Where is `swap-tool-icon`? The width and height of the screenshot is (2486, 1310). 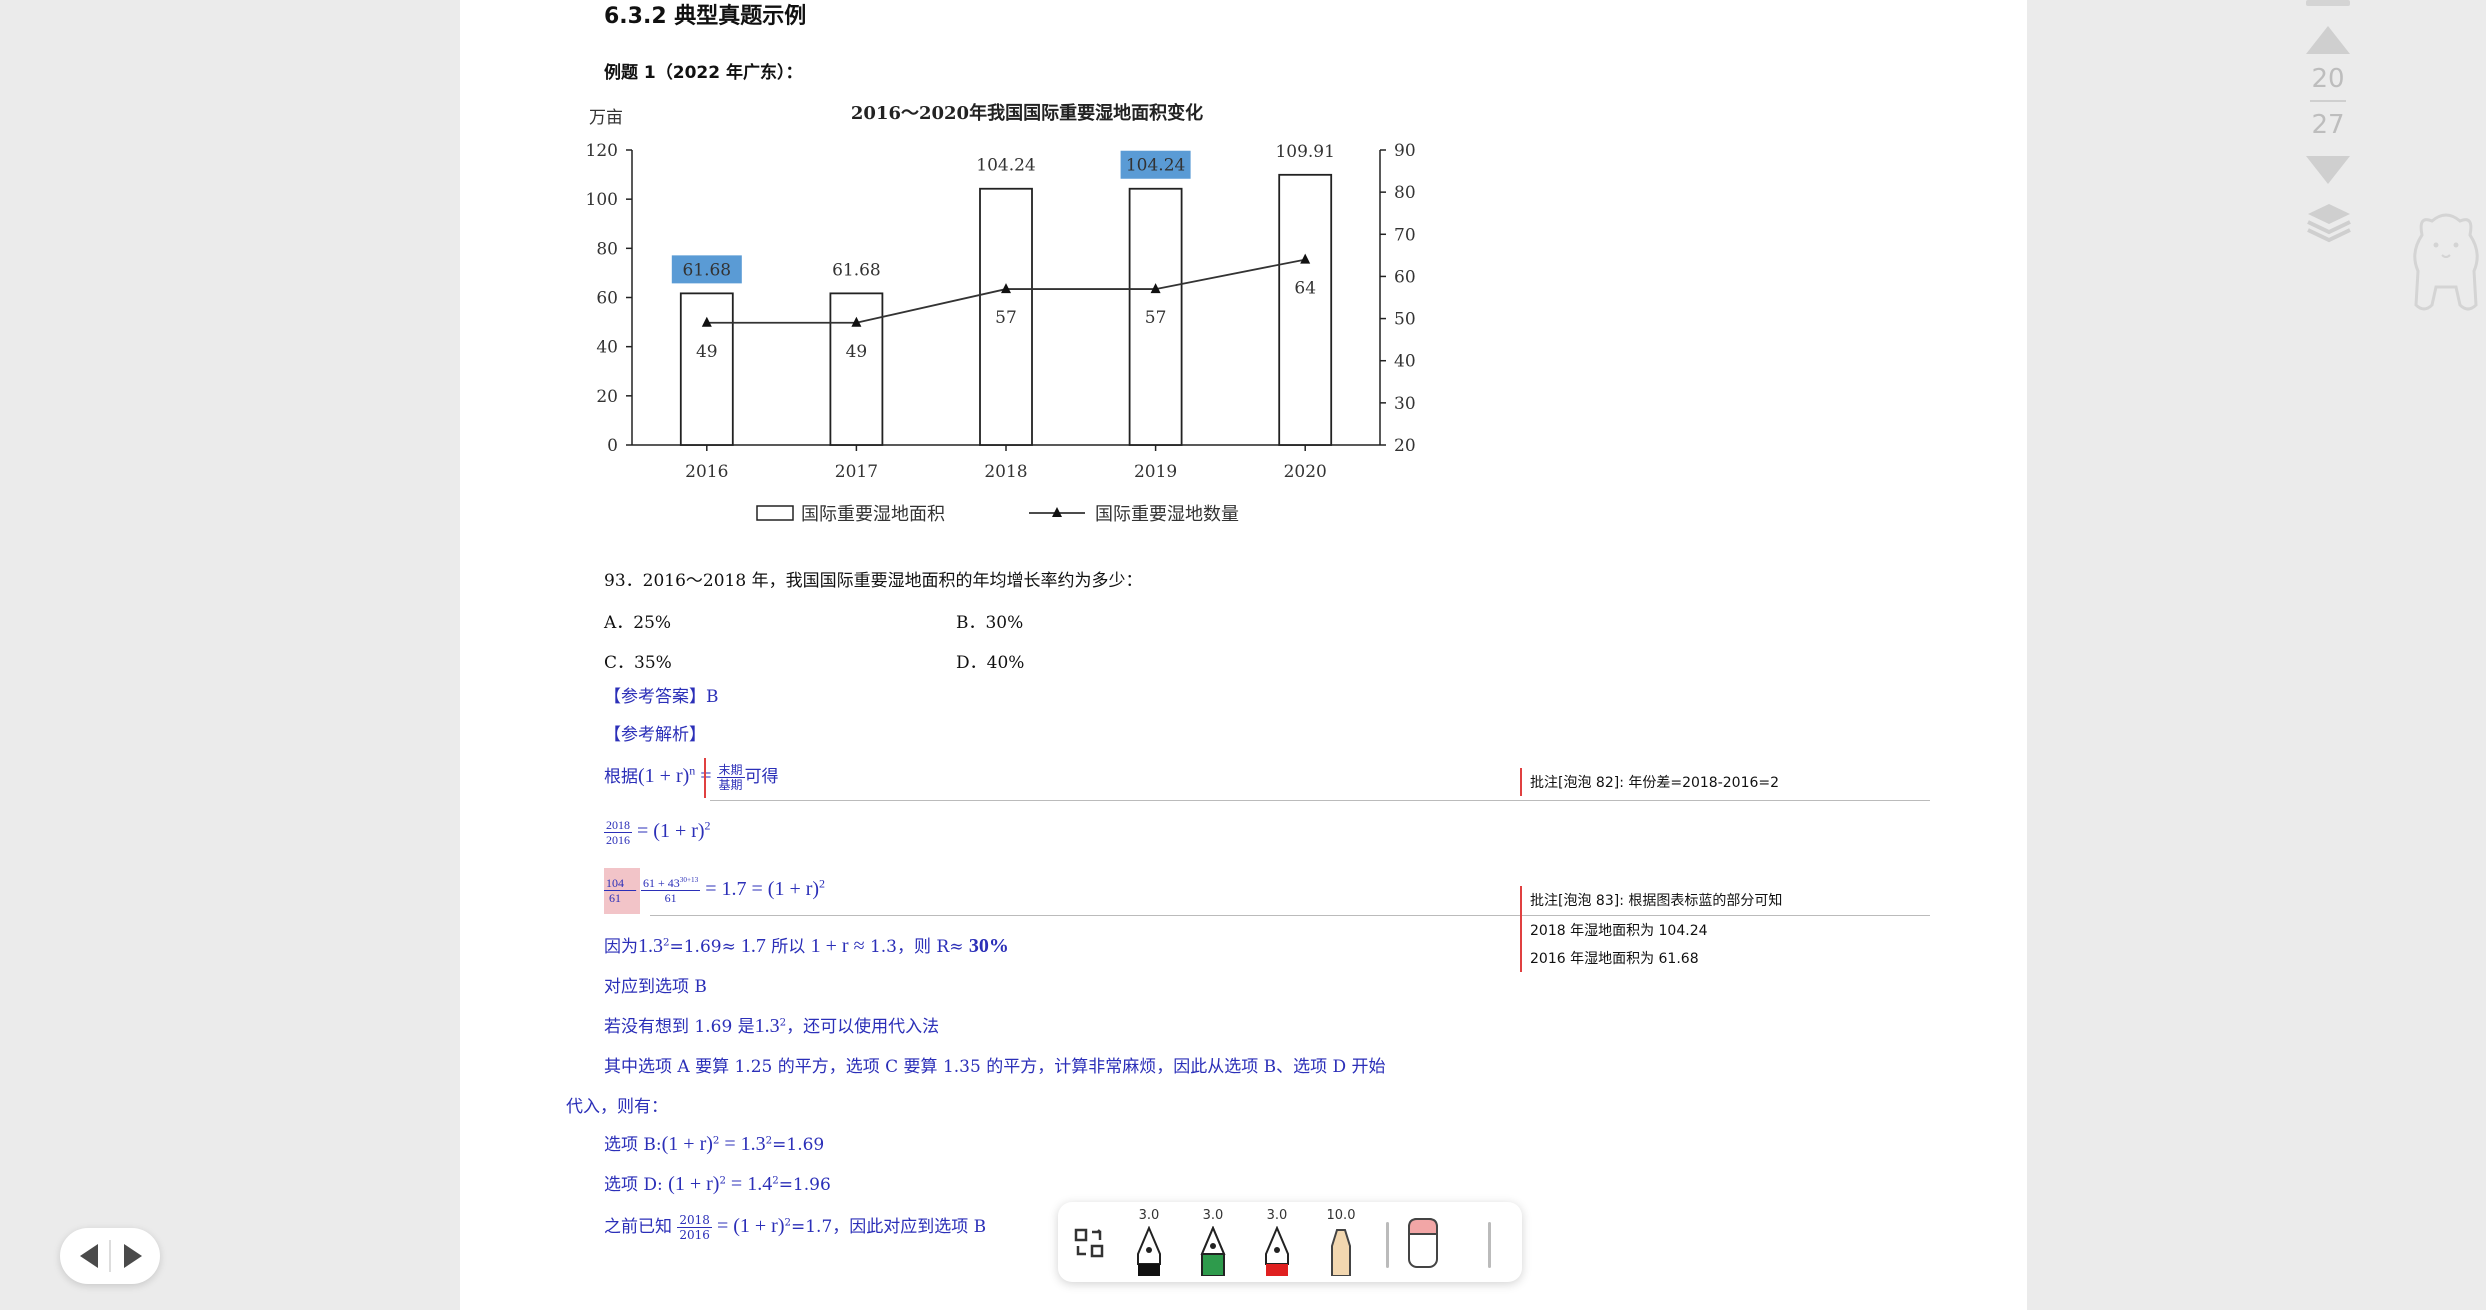
swap-tool-icon is located at coordinates (1089, 1243).